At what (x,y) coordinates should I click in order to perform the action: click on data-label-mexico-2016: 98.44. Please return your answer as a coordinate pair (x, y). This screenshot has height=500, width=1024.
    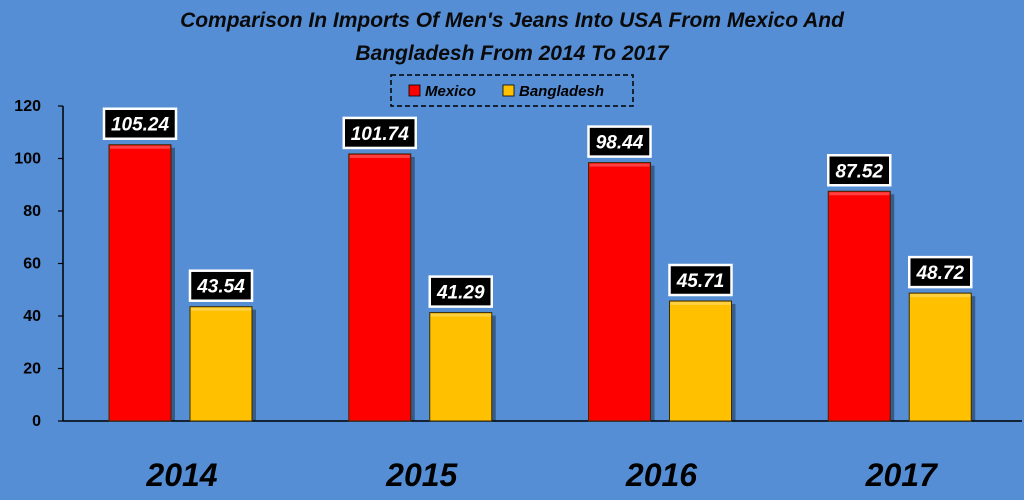
    Looking at the image, I should click on (620, 143).